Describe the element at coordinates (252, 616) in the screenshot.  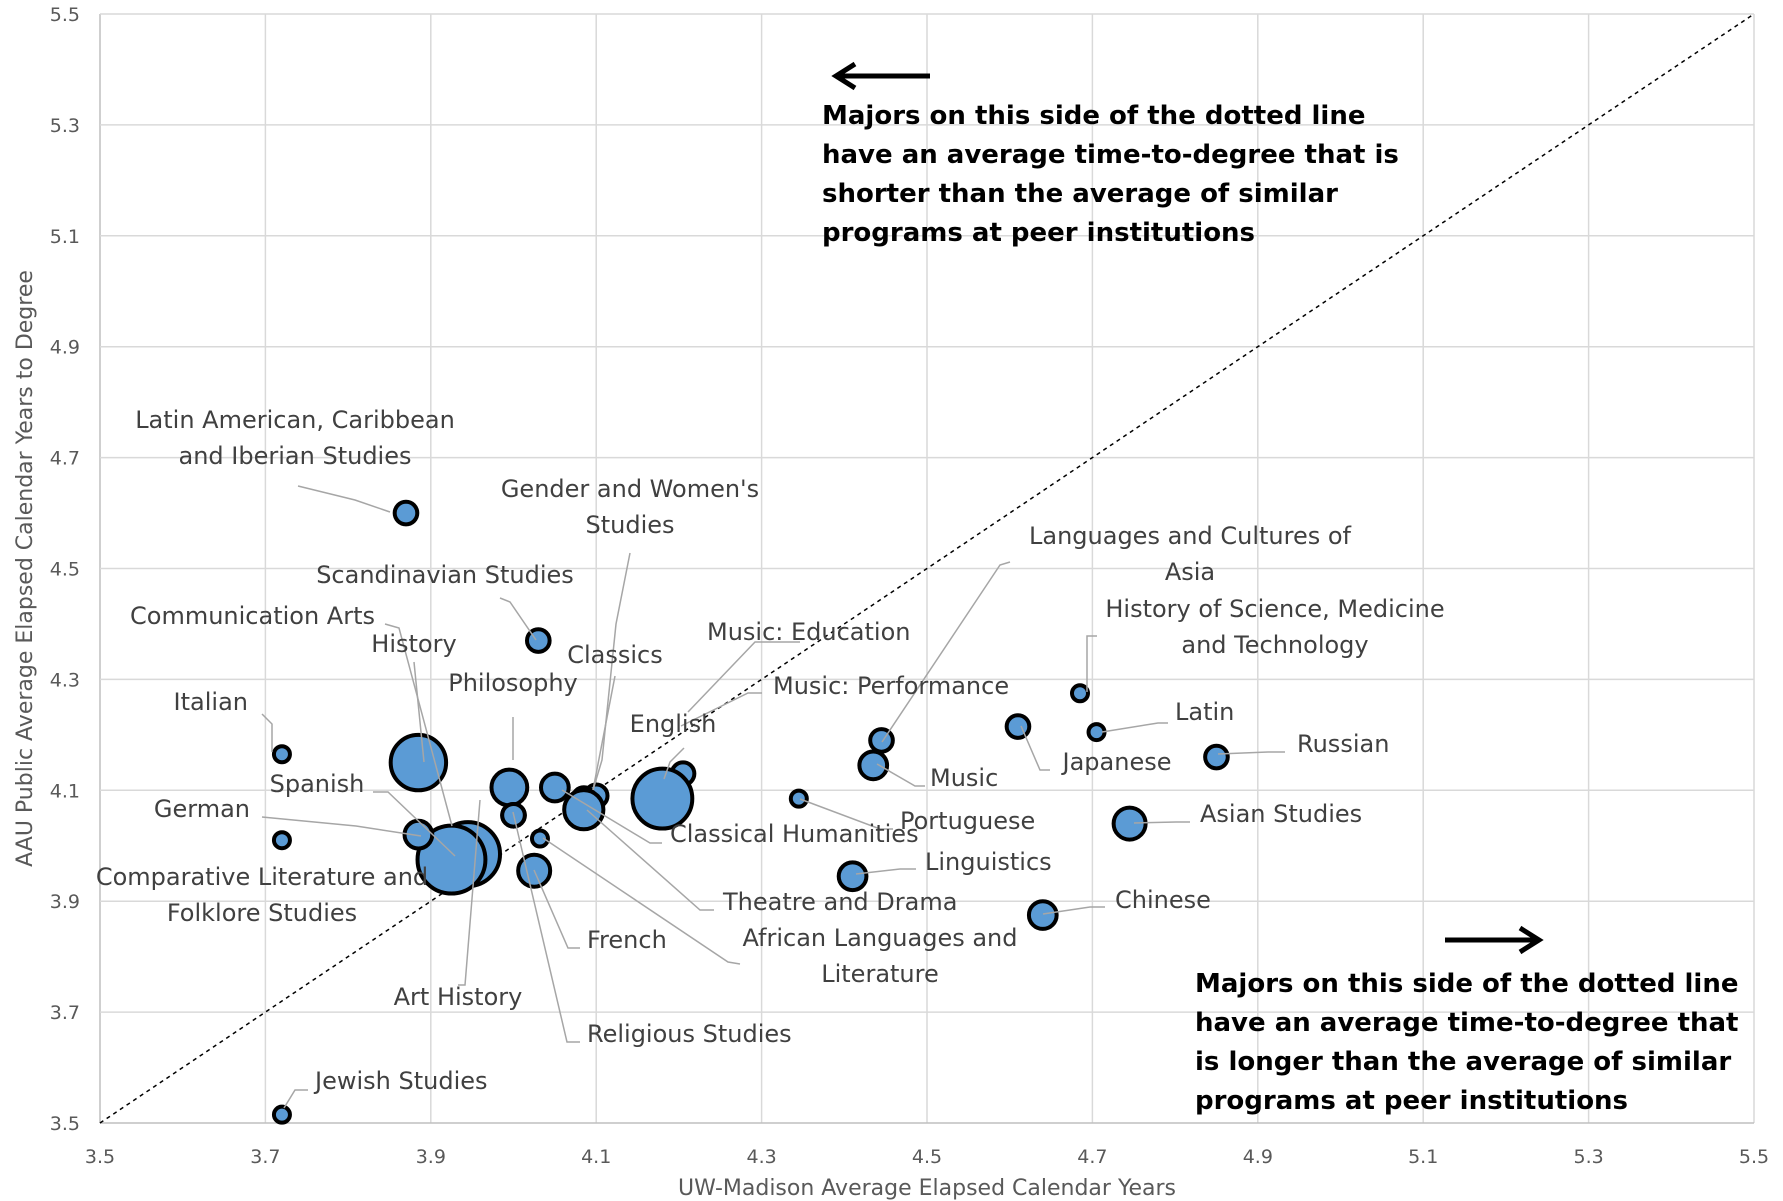
I see `point-label: Communication Arts` at that location.